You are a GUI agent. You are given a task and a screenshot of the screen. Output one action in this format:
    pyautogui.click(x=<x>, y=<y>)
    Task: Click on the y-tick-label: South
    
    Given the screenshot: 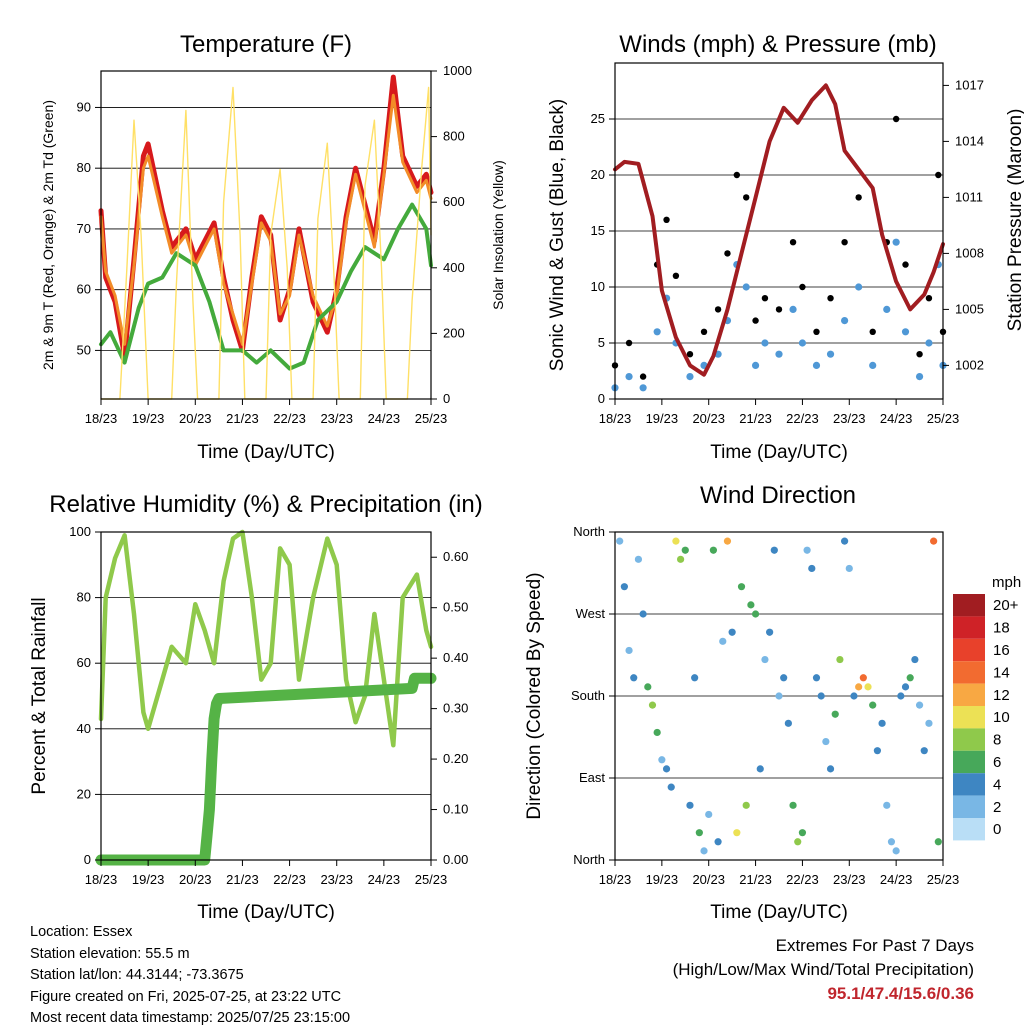 What is the action you would take?
    pyautogui.click(x=588, y=695)
    